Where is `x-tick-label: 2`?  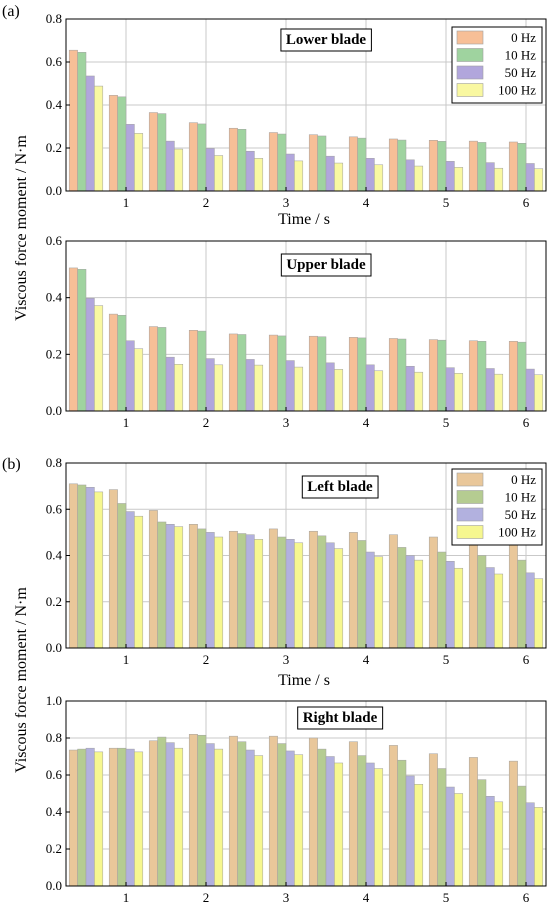 x-tick-label: 2 is located at coordinates (206, 897).